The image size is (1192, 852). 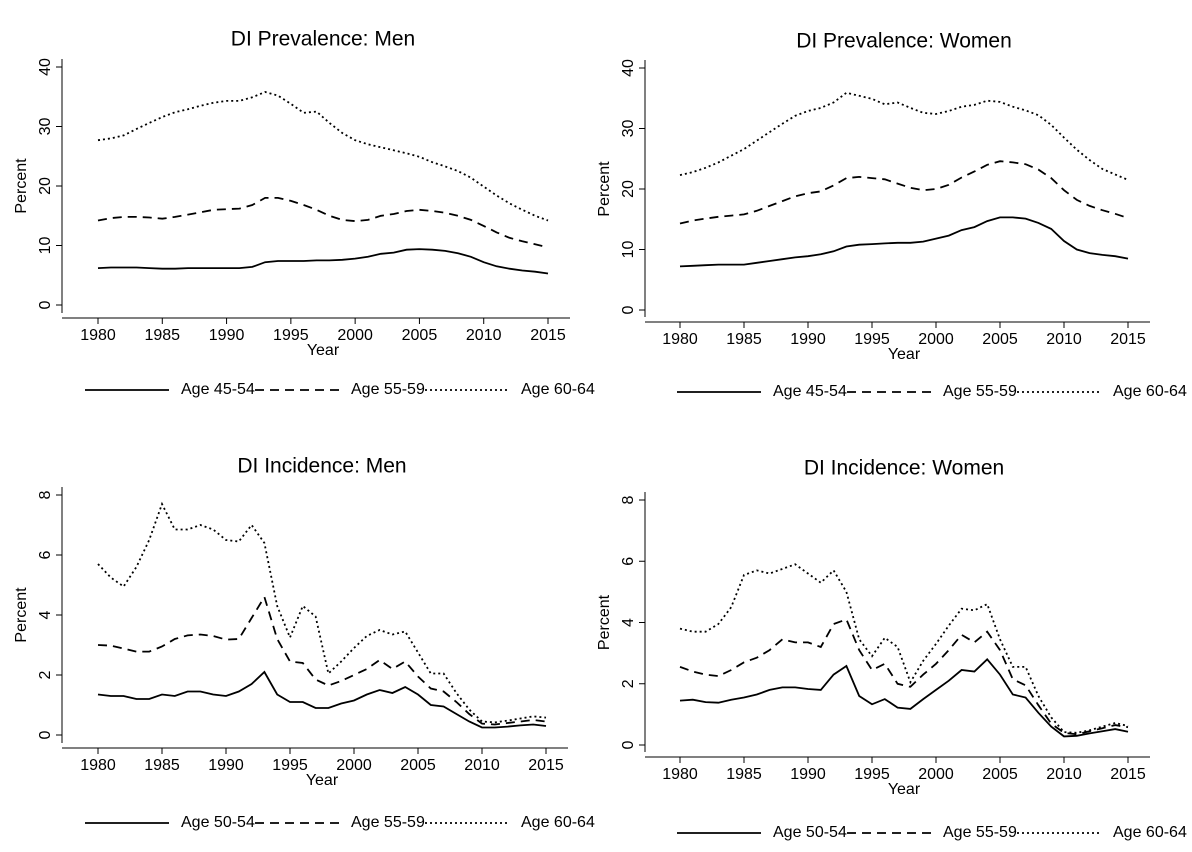 I want to click on chart-title: DI Incidence: Men, so click(x=321, y=466).